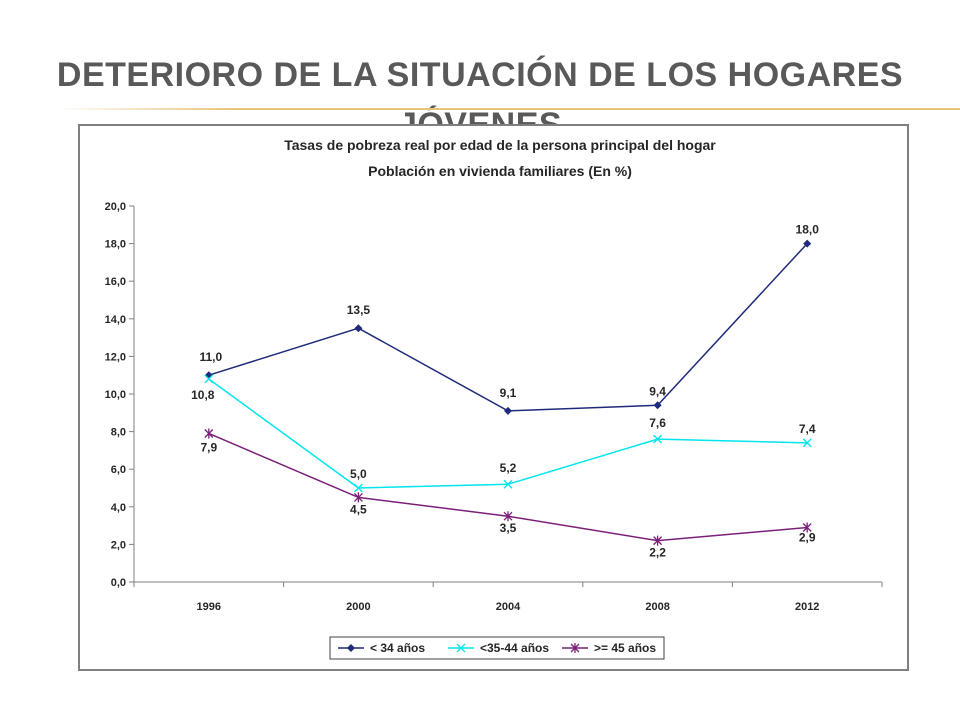  I want to click on y-tick-label: 16,0, so click(115, 282).